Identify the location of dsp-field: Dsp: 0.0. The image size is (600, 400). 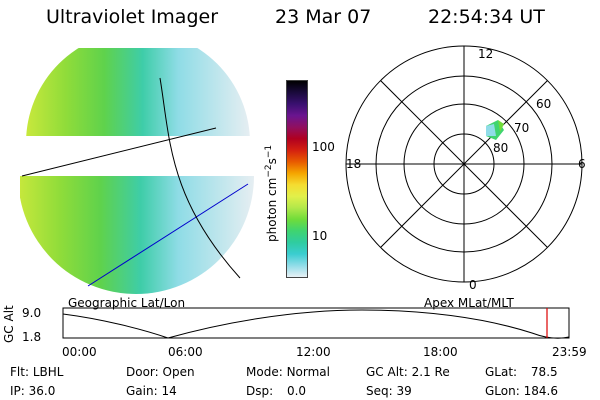
(276, 391).